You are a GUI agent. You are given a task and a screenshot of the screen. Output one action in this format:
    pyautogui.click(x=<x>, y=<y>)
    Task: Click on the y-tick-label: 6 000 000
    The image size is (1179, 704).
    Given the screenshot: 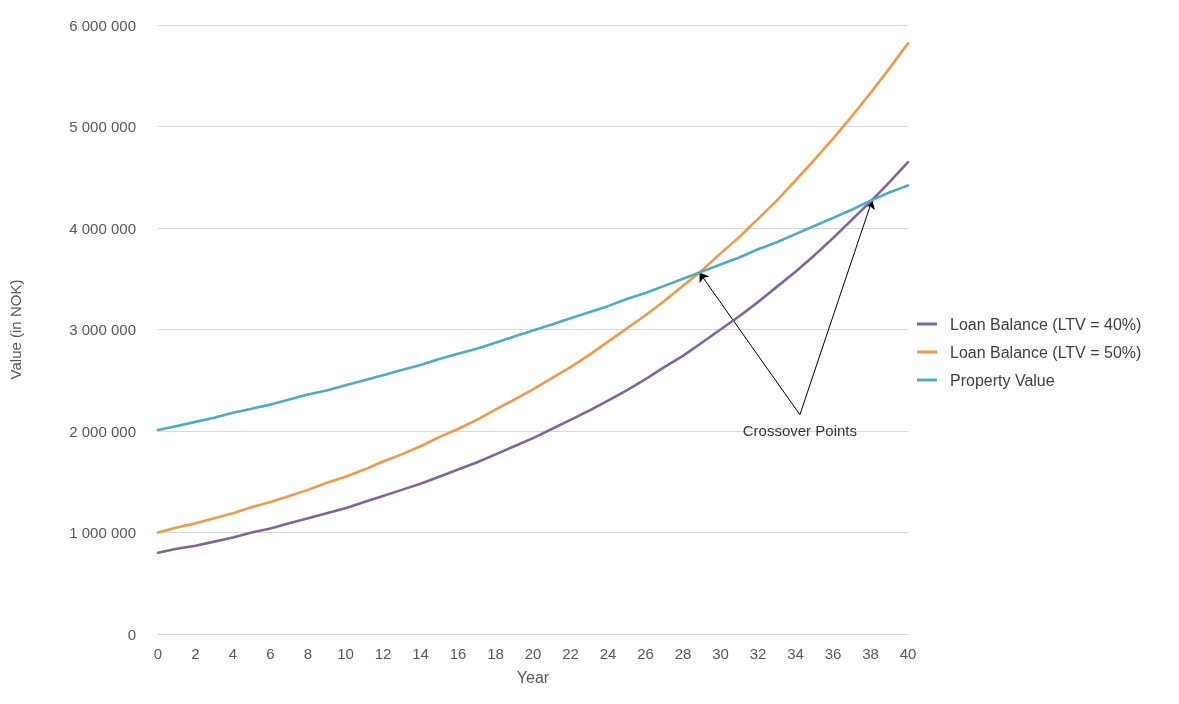 What is the action you would take?
    pyautogui.click(x=102, y=25)
    